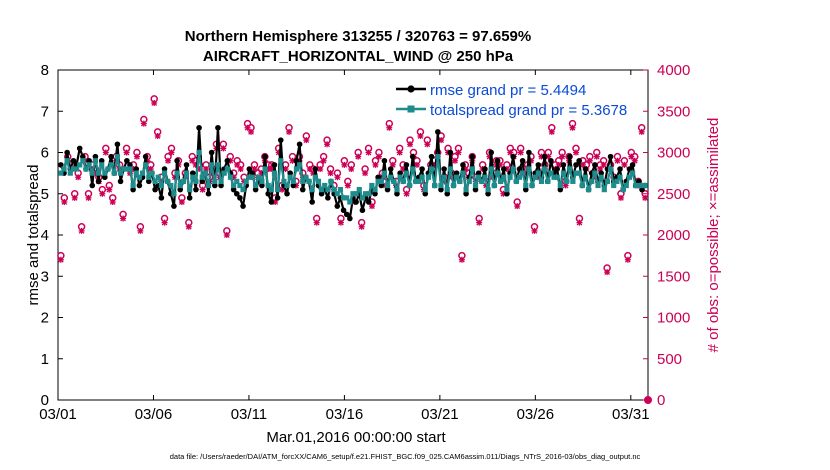 The height and width of the screenshot is (470, 830). Describe the element at coordinates (45, 194) in the screenshot. I see `y-tick-label: 5` at that location.